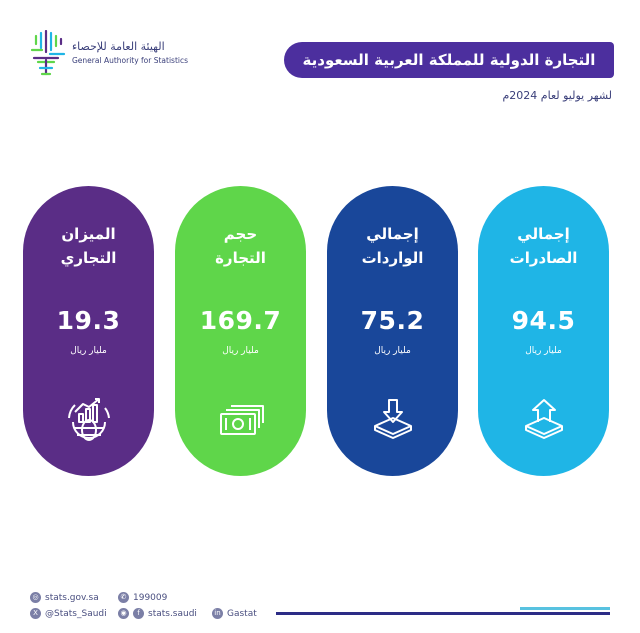  Describe the element at coordinates (35, 613) in the screenshot. I see `x-twitter-icon: X` at that location.